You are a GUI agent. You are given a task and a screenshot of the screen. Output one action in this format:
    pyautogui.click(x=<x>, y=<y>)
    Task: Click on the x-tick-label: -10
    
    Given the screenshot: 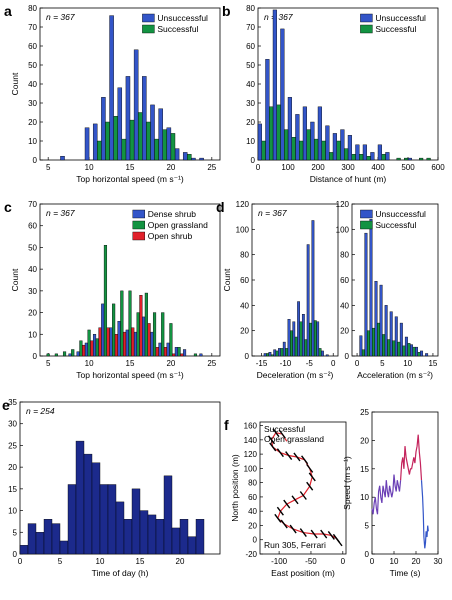 What is the action you would take?
    pyautogui.click(x=286, y=363)
    